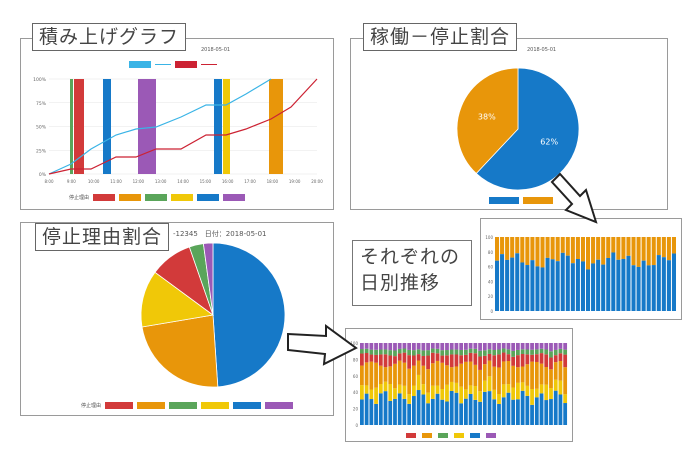 This screenshot has height=467, width=700. I want to click on daily-ratio-panel: 100 80 60 40 20 0, so click(581, 269).